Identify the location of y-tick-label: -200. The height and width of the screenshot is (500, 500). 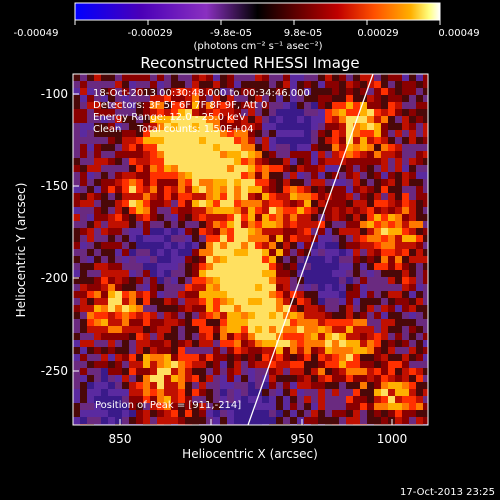
(54, 278).